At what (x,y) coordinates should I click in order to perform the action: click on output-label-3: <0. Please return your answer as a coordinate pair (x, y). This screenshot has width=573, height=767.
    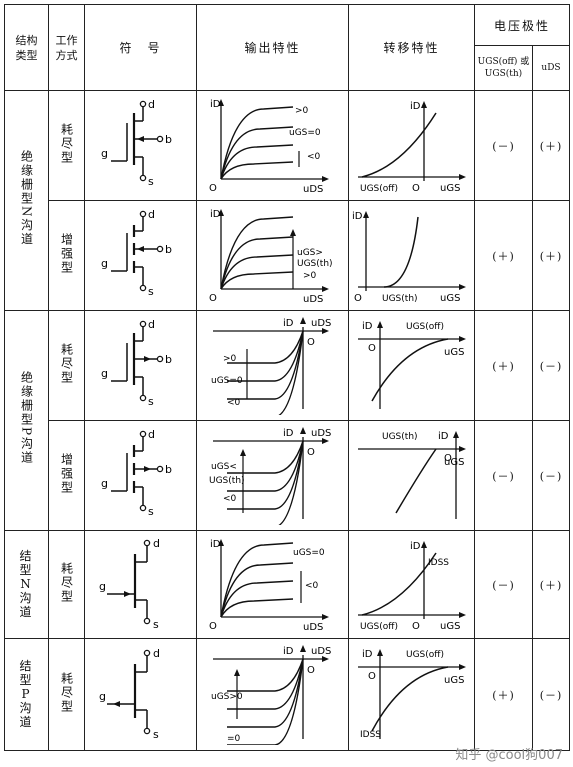
    Looking at the image, I should click on (234, 403).